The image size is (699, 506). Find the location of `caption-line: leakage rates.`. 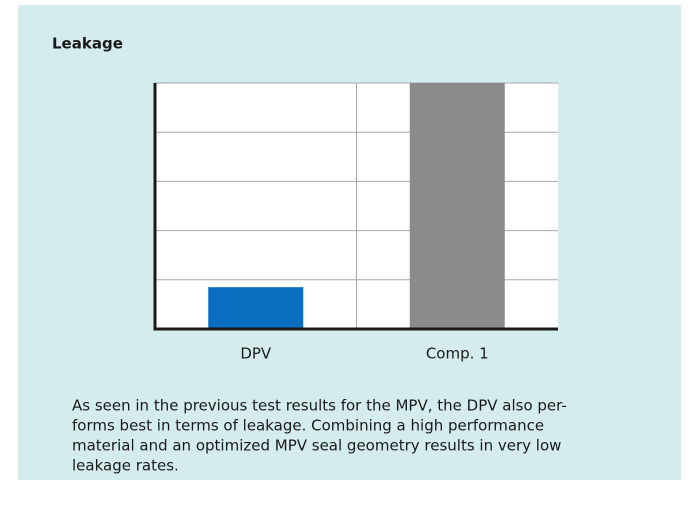

caption-line: leakage rates. is located at coordinates (125, 466).